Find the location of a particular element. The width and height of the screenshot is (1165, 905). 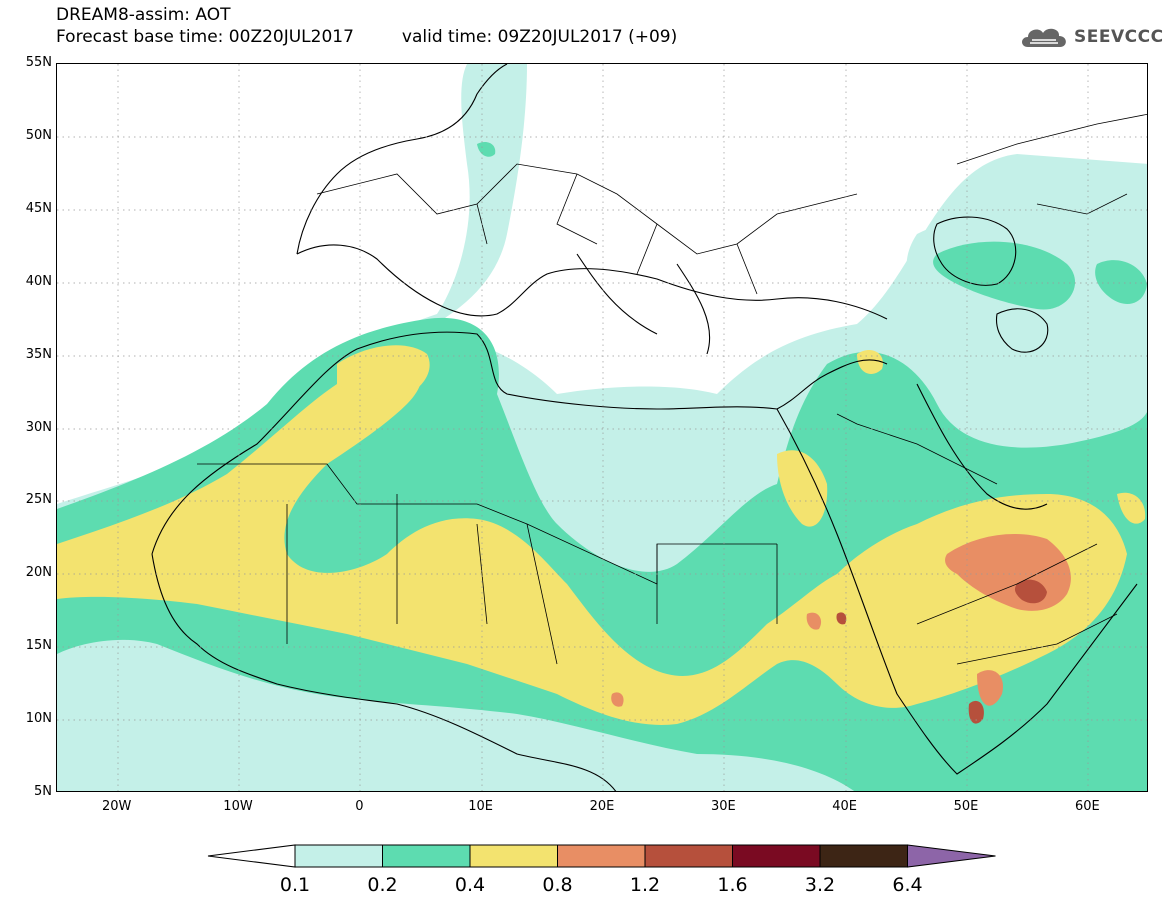

colorbar-level-label: 1.6 is located at coordinates (732, 885).